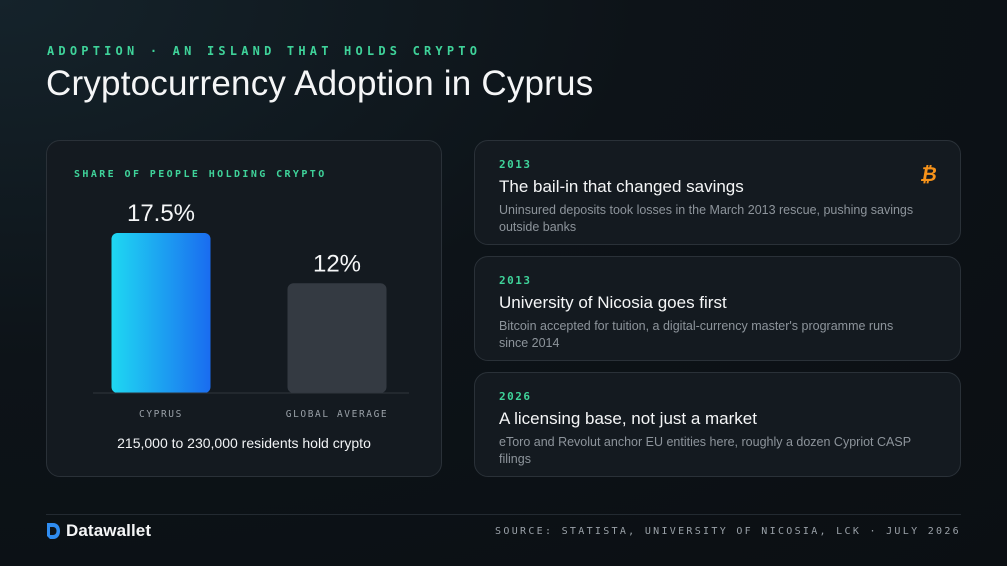 The height and width of the screenshot is (566, 1007). What do you see at coordinates (200, 174) in the screenshot?
I see `chart-title: SHARE OF PEOPLE HOLDING CRYPTO` at bounding box center [200, 174].